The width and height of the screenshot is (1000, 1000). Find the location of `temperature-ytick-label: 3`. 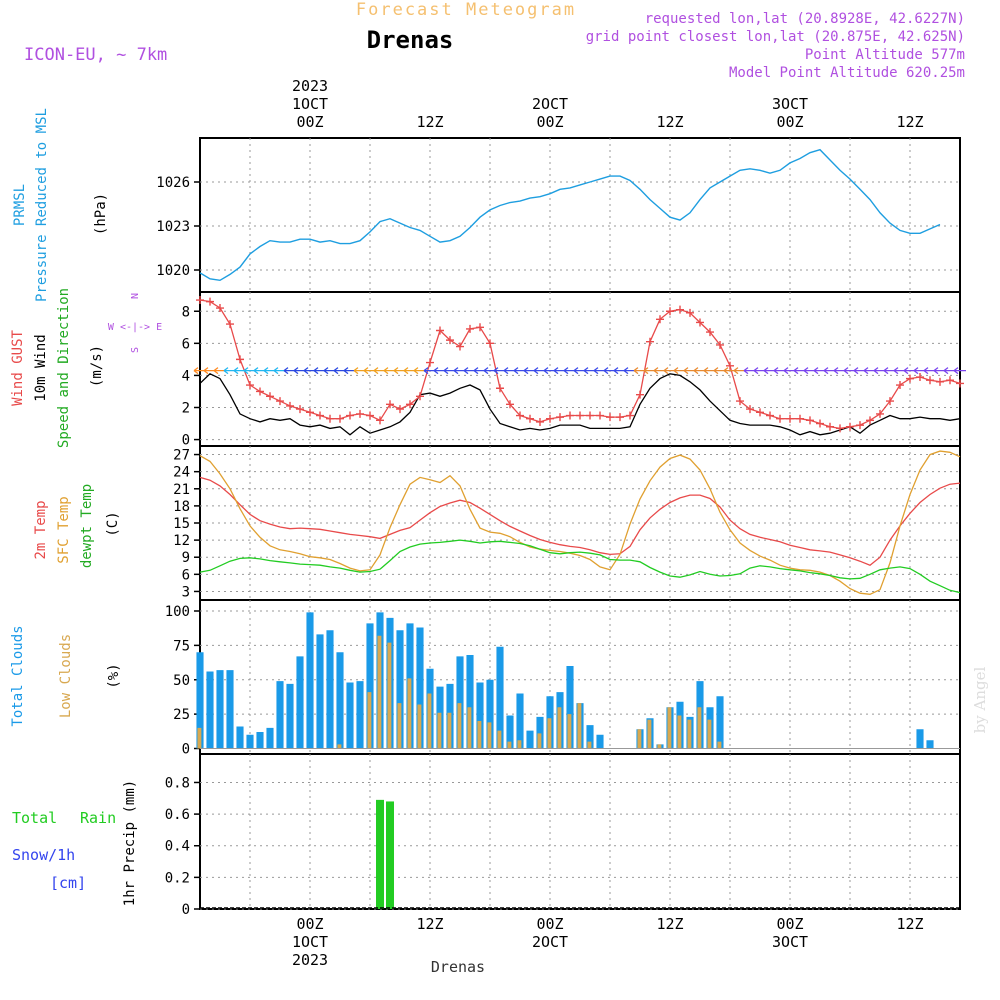

temperature-ytick-label: 3 is located at coordinates (186, 592).